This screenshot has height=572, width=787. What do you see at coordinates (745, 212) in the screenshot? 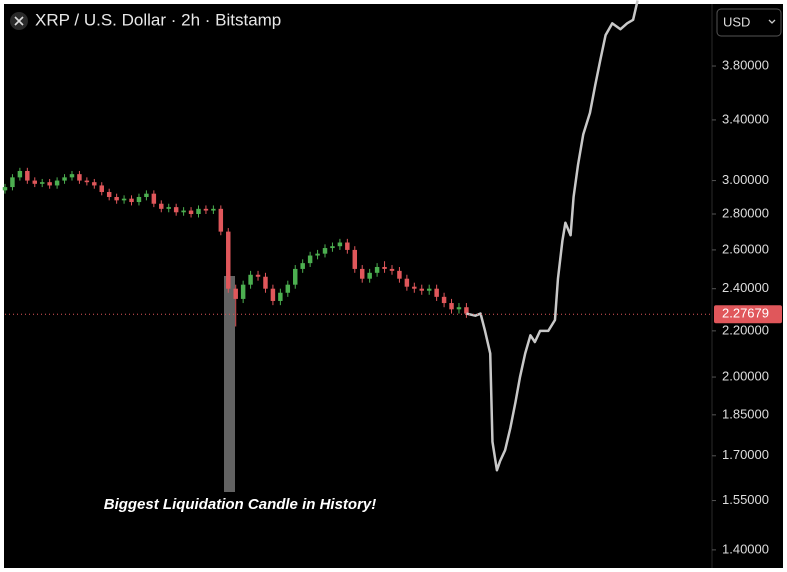
I see `y-tick-label: 2.80000` at bounding box center [745, 212].